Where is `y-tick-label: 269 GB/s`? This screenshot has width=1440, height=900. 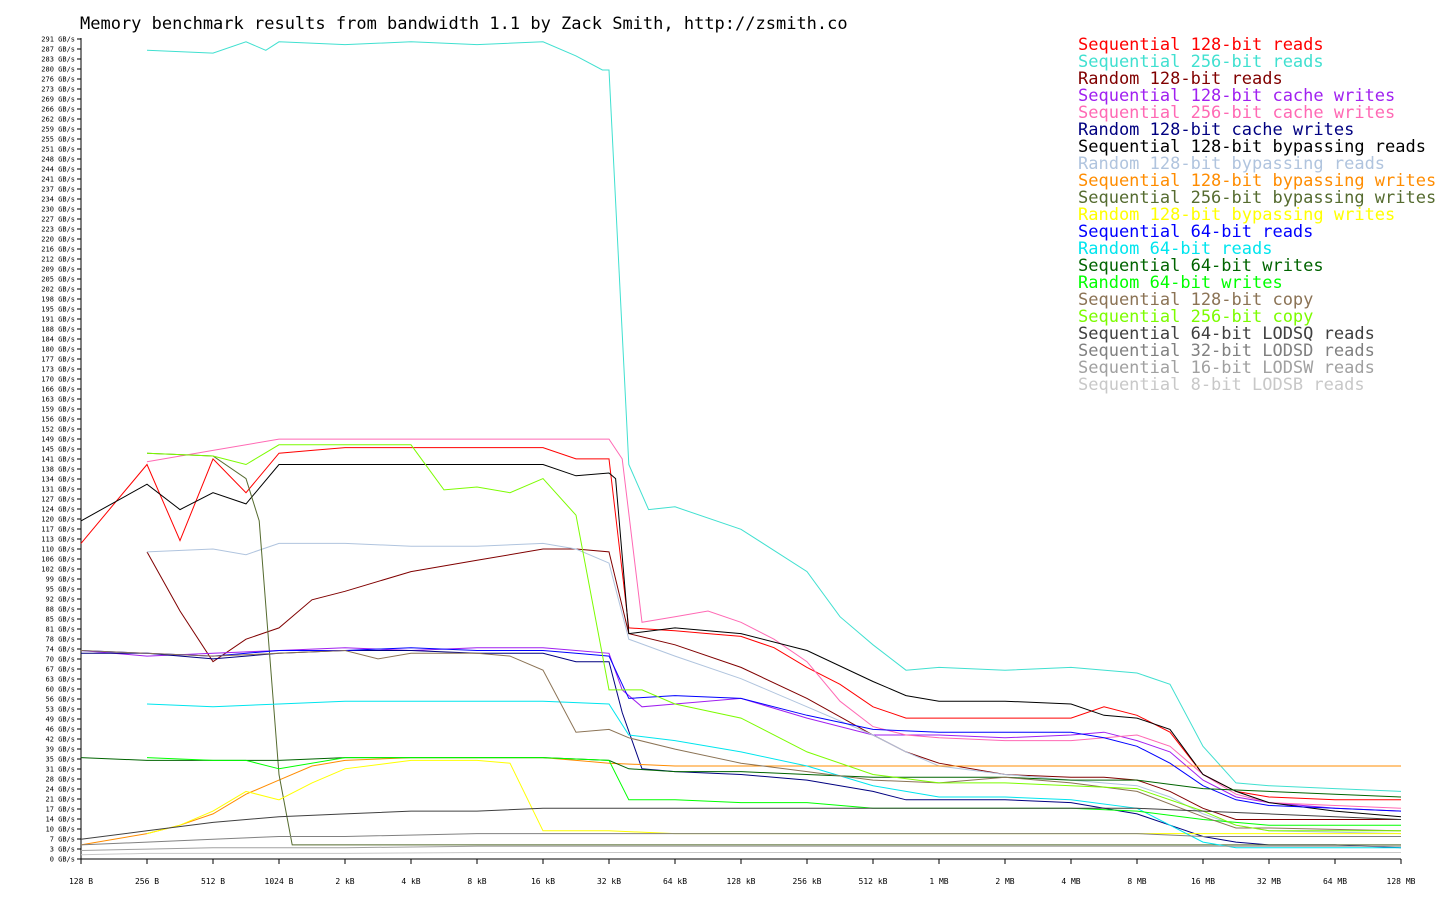 y-tick-label: 269 GB/s is located at coordinates (58, 100).